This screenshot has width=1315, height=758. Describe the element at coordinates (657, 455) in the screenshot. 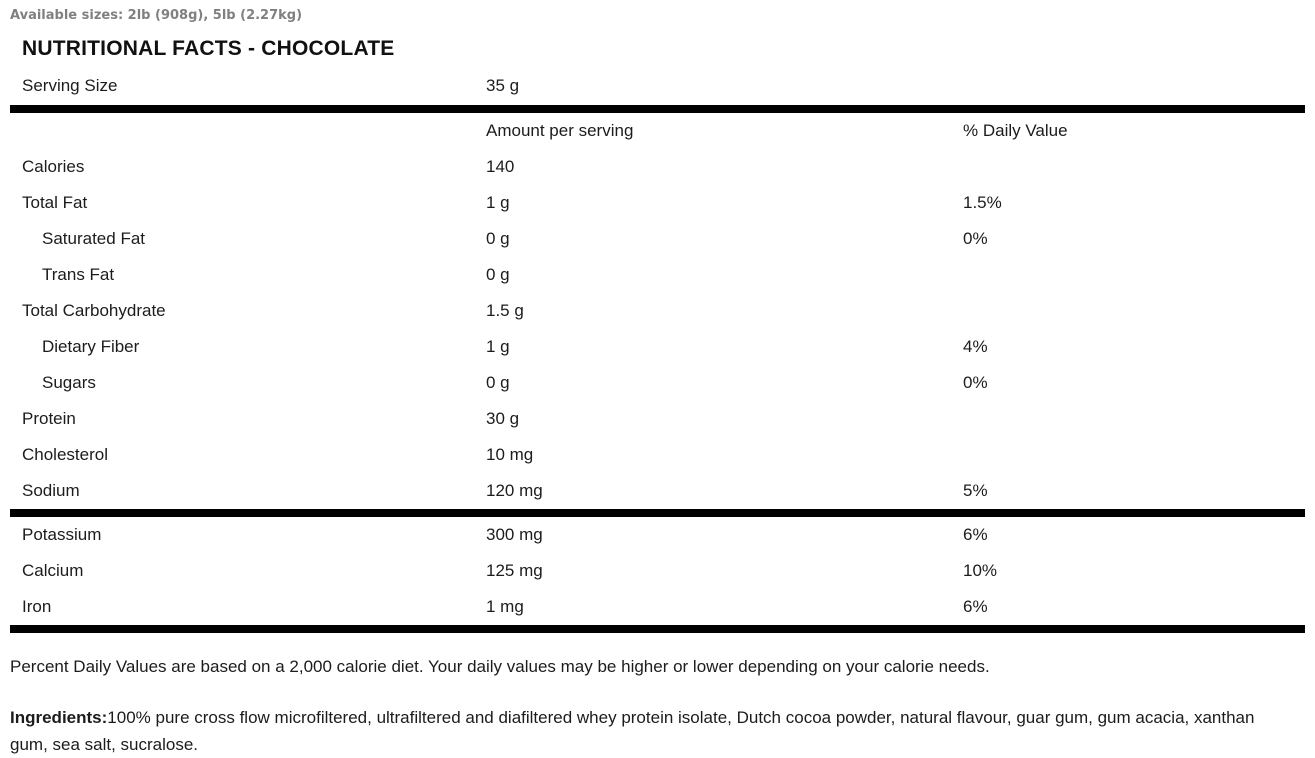

I see `table-row-cholesterol: Cholesterol 10 mg` at that location.